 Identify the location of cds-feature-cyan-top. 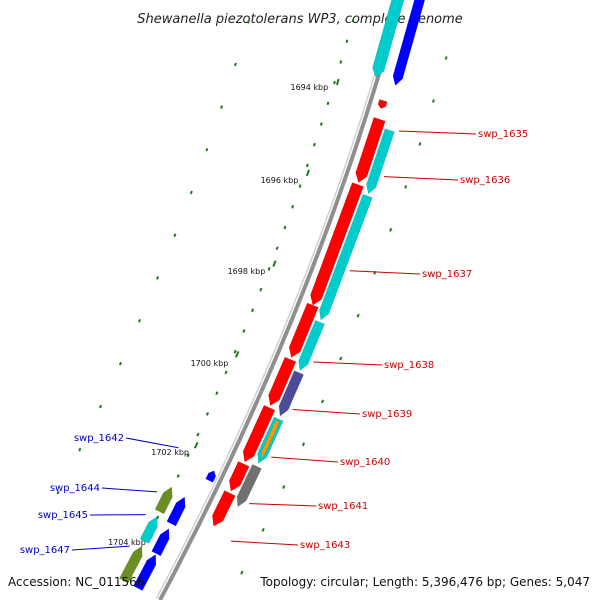
(388, 39).